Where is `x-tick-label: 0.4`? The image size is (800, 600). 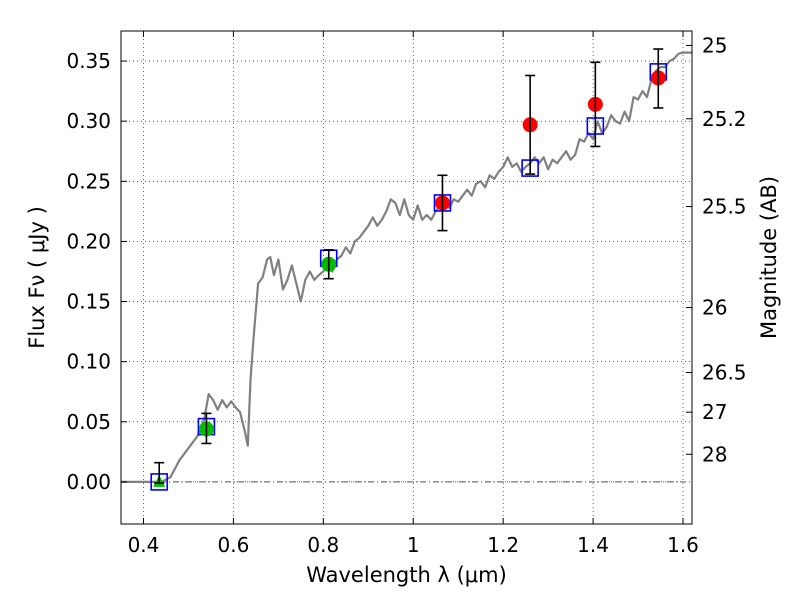 x-tick-label: 0.4 is located at coordinates (144, 545).